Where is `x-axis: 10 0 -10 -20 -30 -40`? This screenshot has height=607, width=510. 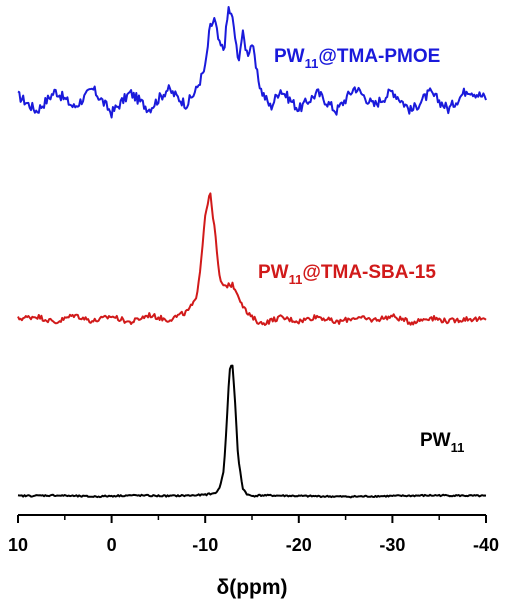
x-axis: 10 0 -10 -20 -30 -40 is located at coordinates (253, 534).